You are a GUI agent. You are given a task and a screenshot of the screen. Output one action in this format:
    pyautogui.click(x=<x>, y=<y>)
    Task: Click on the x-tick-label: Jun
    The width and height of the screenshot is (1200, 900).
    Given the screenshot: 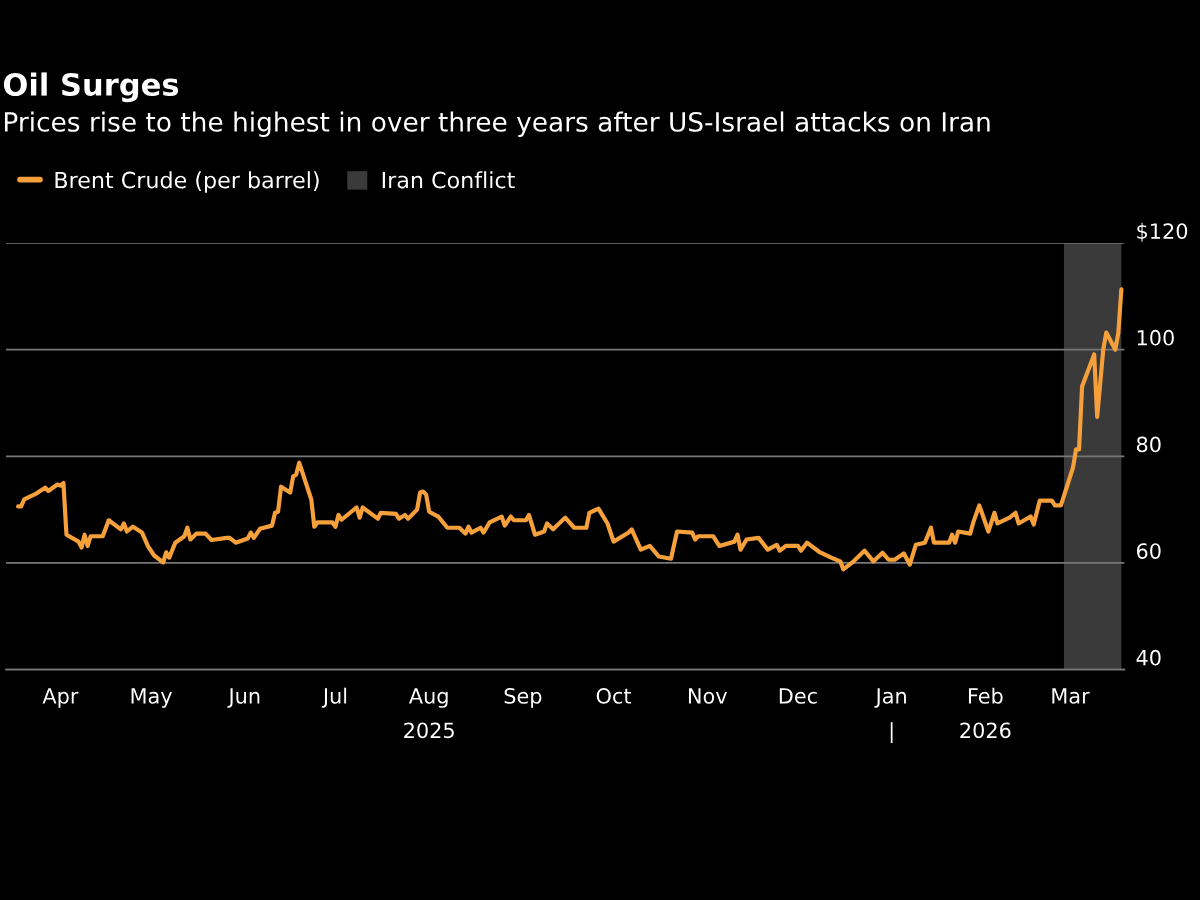 What is the action you would take?
    pyautogui.click(x=243, y=698)
    